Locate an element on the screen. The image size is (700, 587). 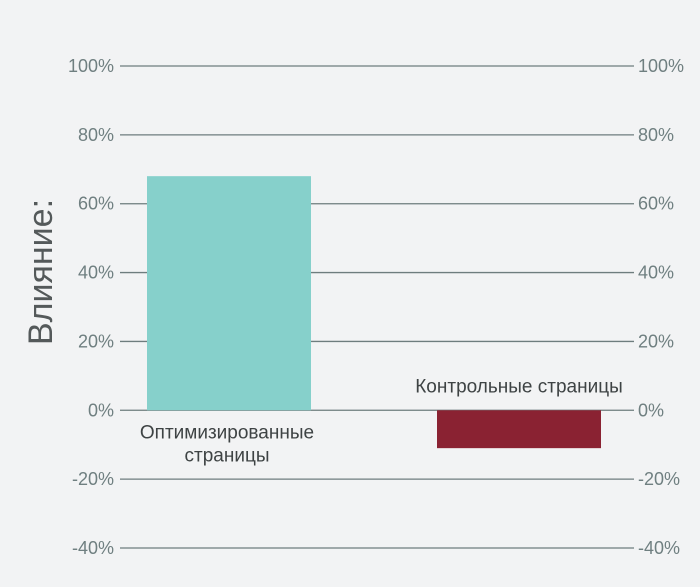
y-axis-ticks-left: 100% 80% 60% 40% 20% 0% -20% -40% is located at coordinates (91, 307).